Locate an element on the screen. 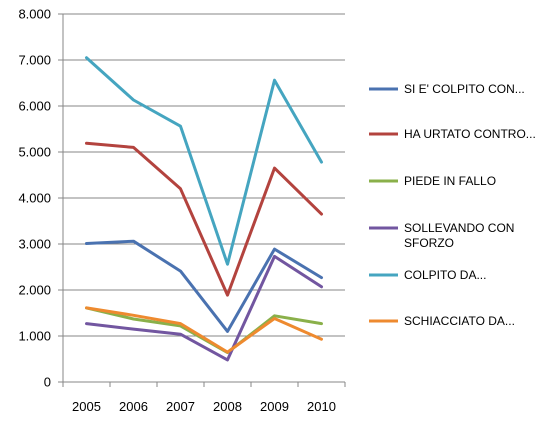 The image size is (558, 425). y-tick-label: 4.000 is located at coordinates (34, 198).